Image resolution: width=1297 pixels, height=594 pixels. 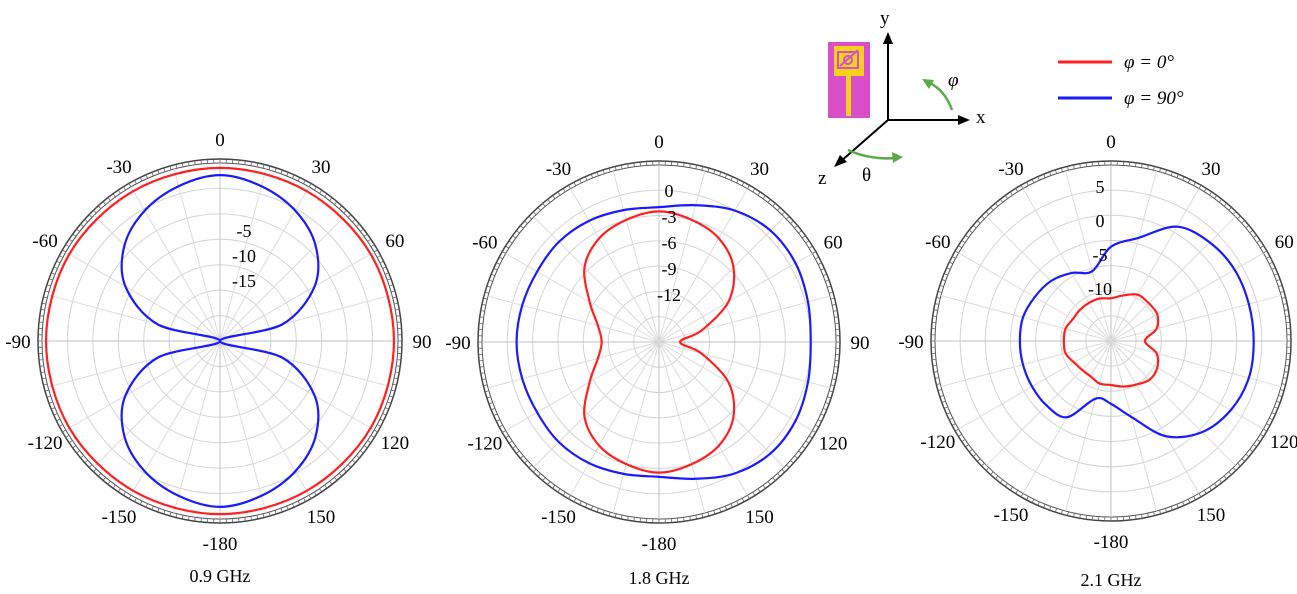 What do you see at coordinates (669, 217) in the screenshot?
I see `radial-tick-label: -3` at bounding box center [669, 217].